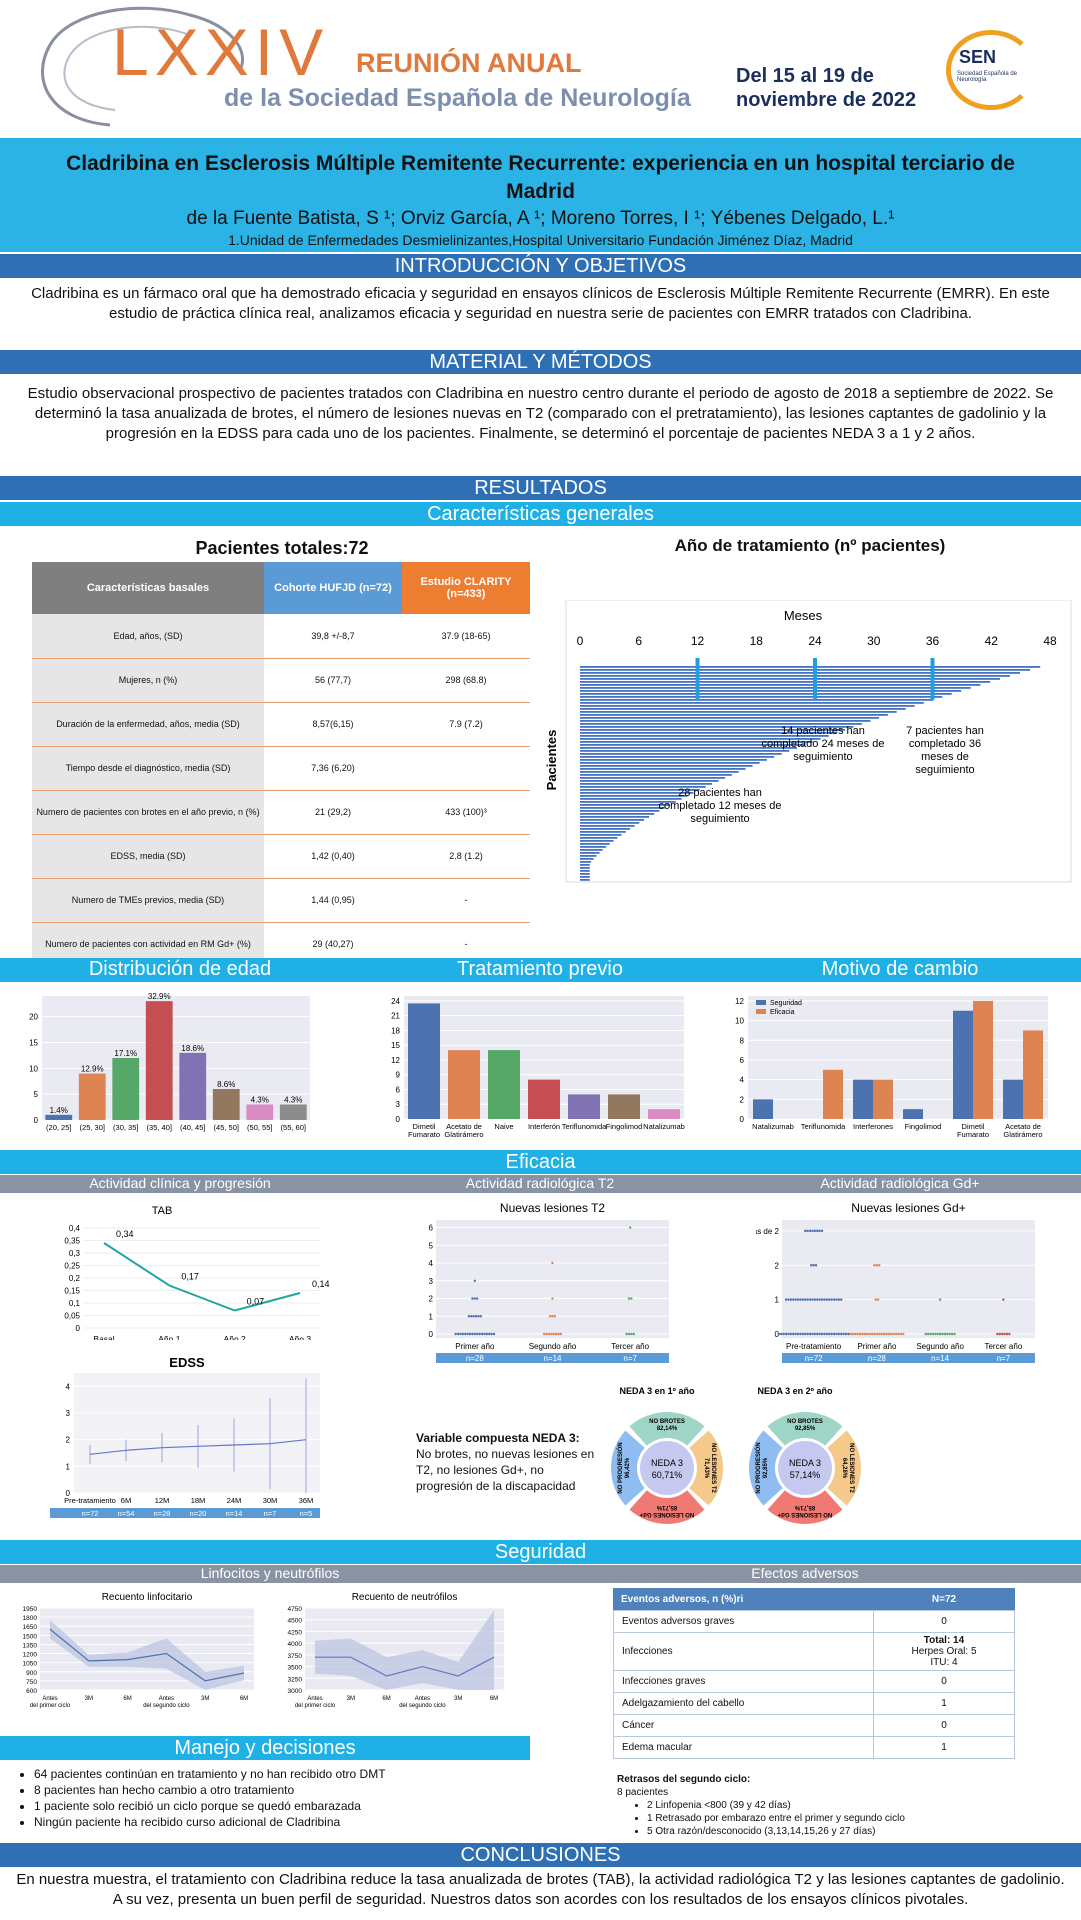 The image size is (1081, 1920). Describe the element at coordinates (30, 1627) in the screenshot. I see `y-tick: 1650` at that location.